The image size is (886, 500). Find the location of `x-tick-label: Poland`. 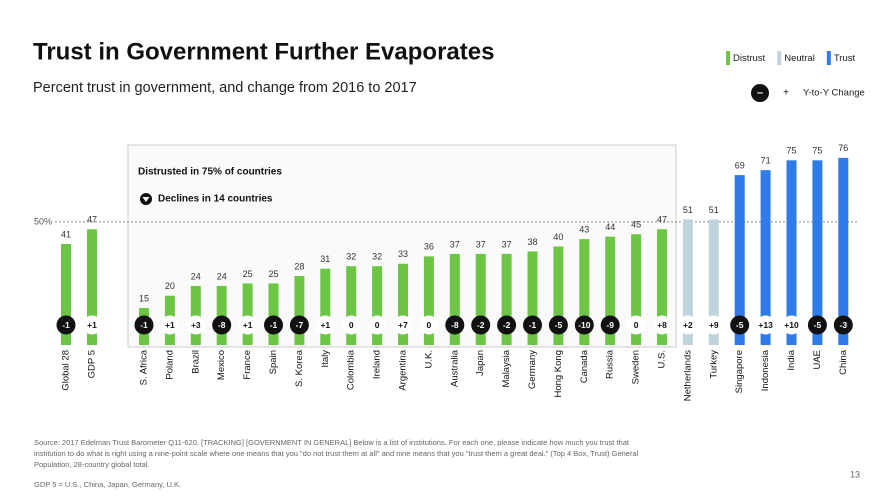

x-tick-label: Poland is located at coordinates (169, 365).